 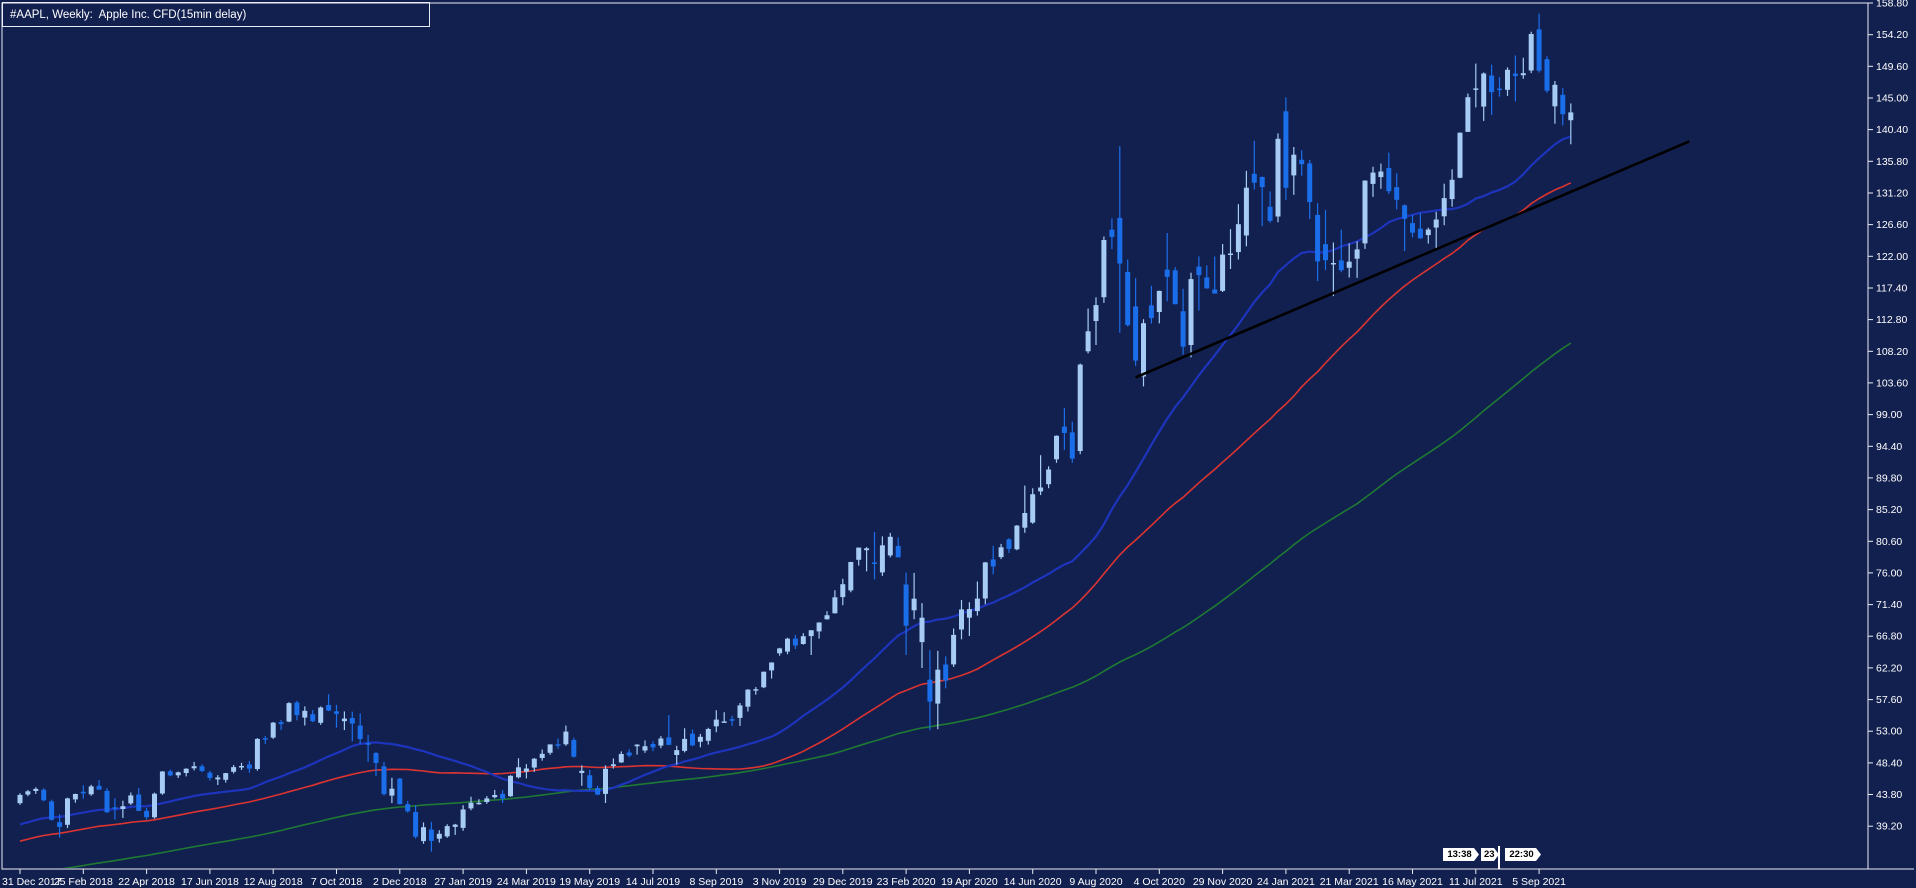 What do you see at coordinates (1889, 637) in the screenshot?
I see `svg-text: 66.80` at bounding box center [1889, 637].